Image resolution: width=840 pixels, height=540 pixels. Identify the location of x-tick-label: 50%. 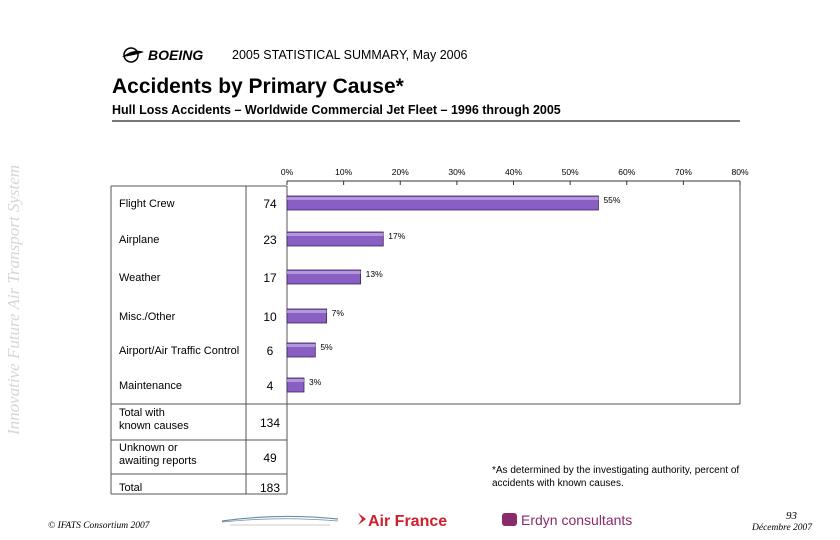
(570, 172).